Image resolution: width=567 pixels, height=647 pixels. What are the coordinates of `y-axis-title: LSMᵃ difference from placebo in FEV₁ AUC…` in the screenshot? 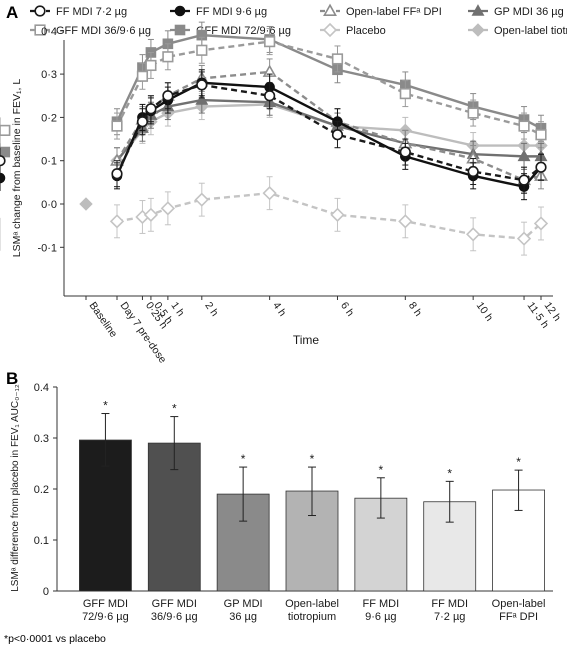 It's located at (15, 488).